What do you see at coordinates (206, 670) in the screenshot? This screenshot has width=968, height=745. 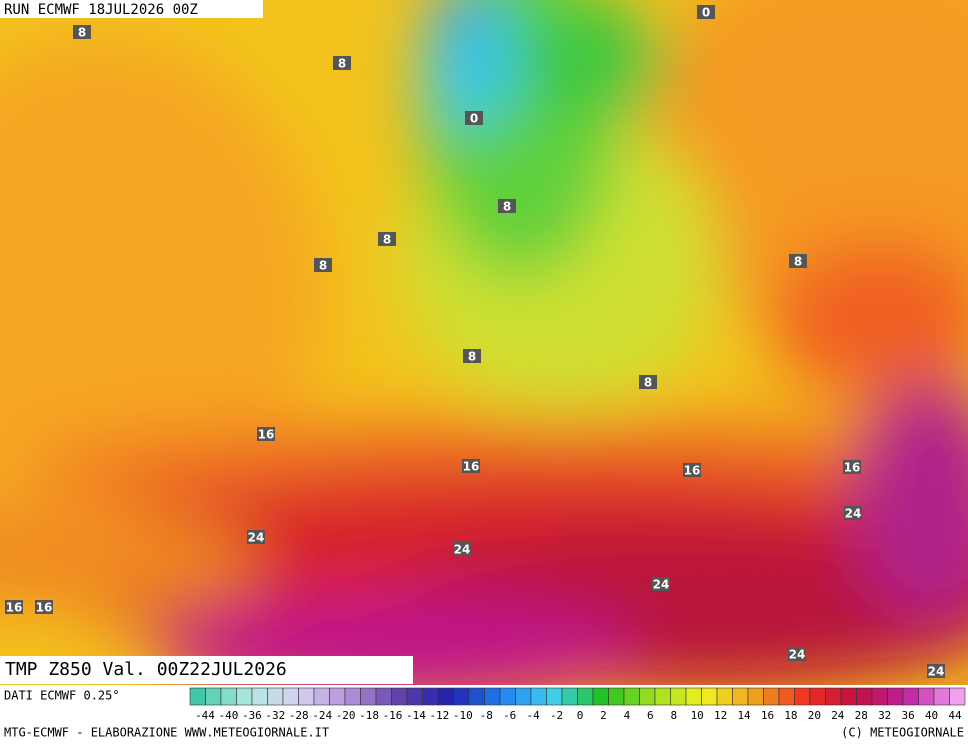 I see `title-box` at bounding box center [206, 670].